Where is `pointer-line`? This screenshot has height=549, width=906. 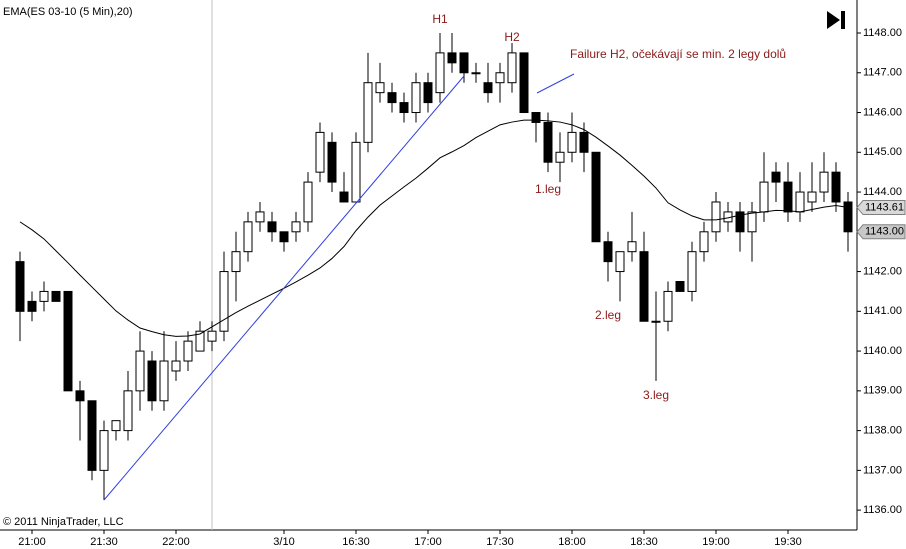 pointer-line is located at coordinates (555, 83).